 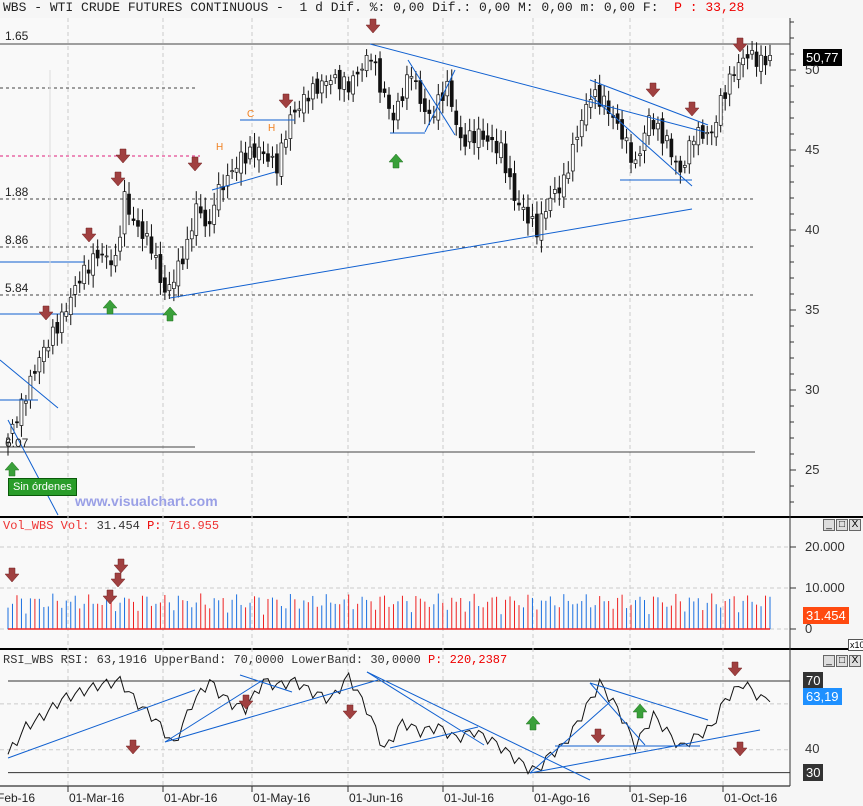 I want to click on x-tick-label: Feb-16, so click(x=18, y=798).